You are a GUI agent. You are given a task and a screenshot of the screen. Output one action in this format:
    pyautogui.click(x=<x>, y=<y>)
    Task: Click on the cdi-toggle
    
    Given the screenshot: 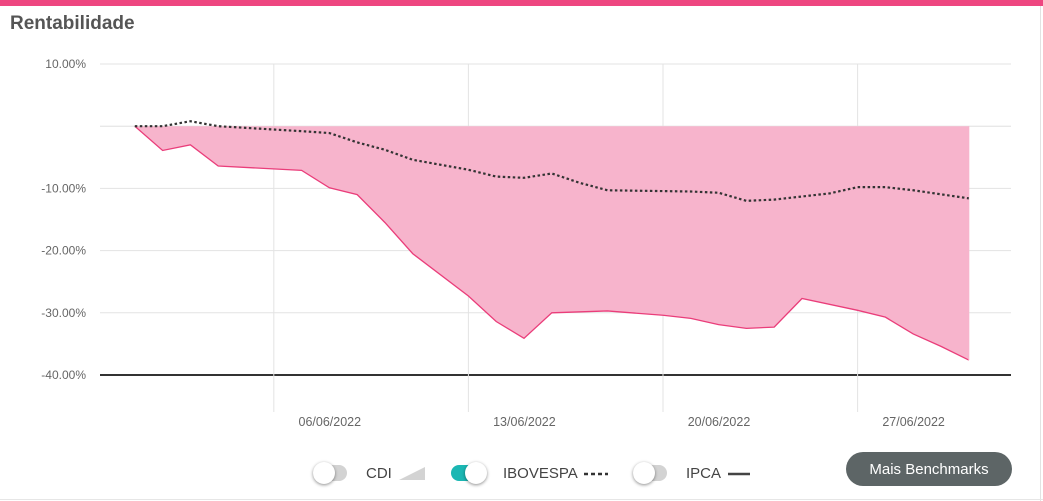 What is the action you would take?
    pyautogui.click(x=330, y=473)
    